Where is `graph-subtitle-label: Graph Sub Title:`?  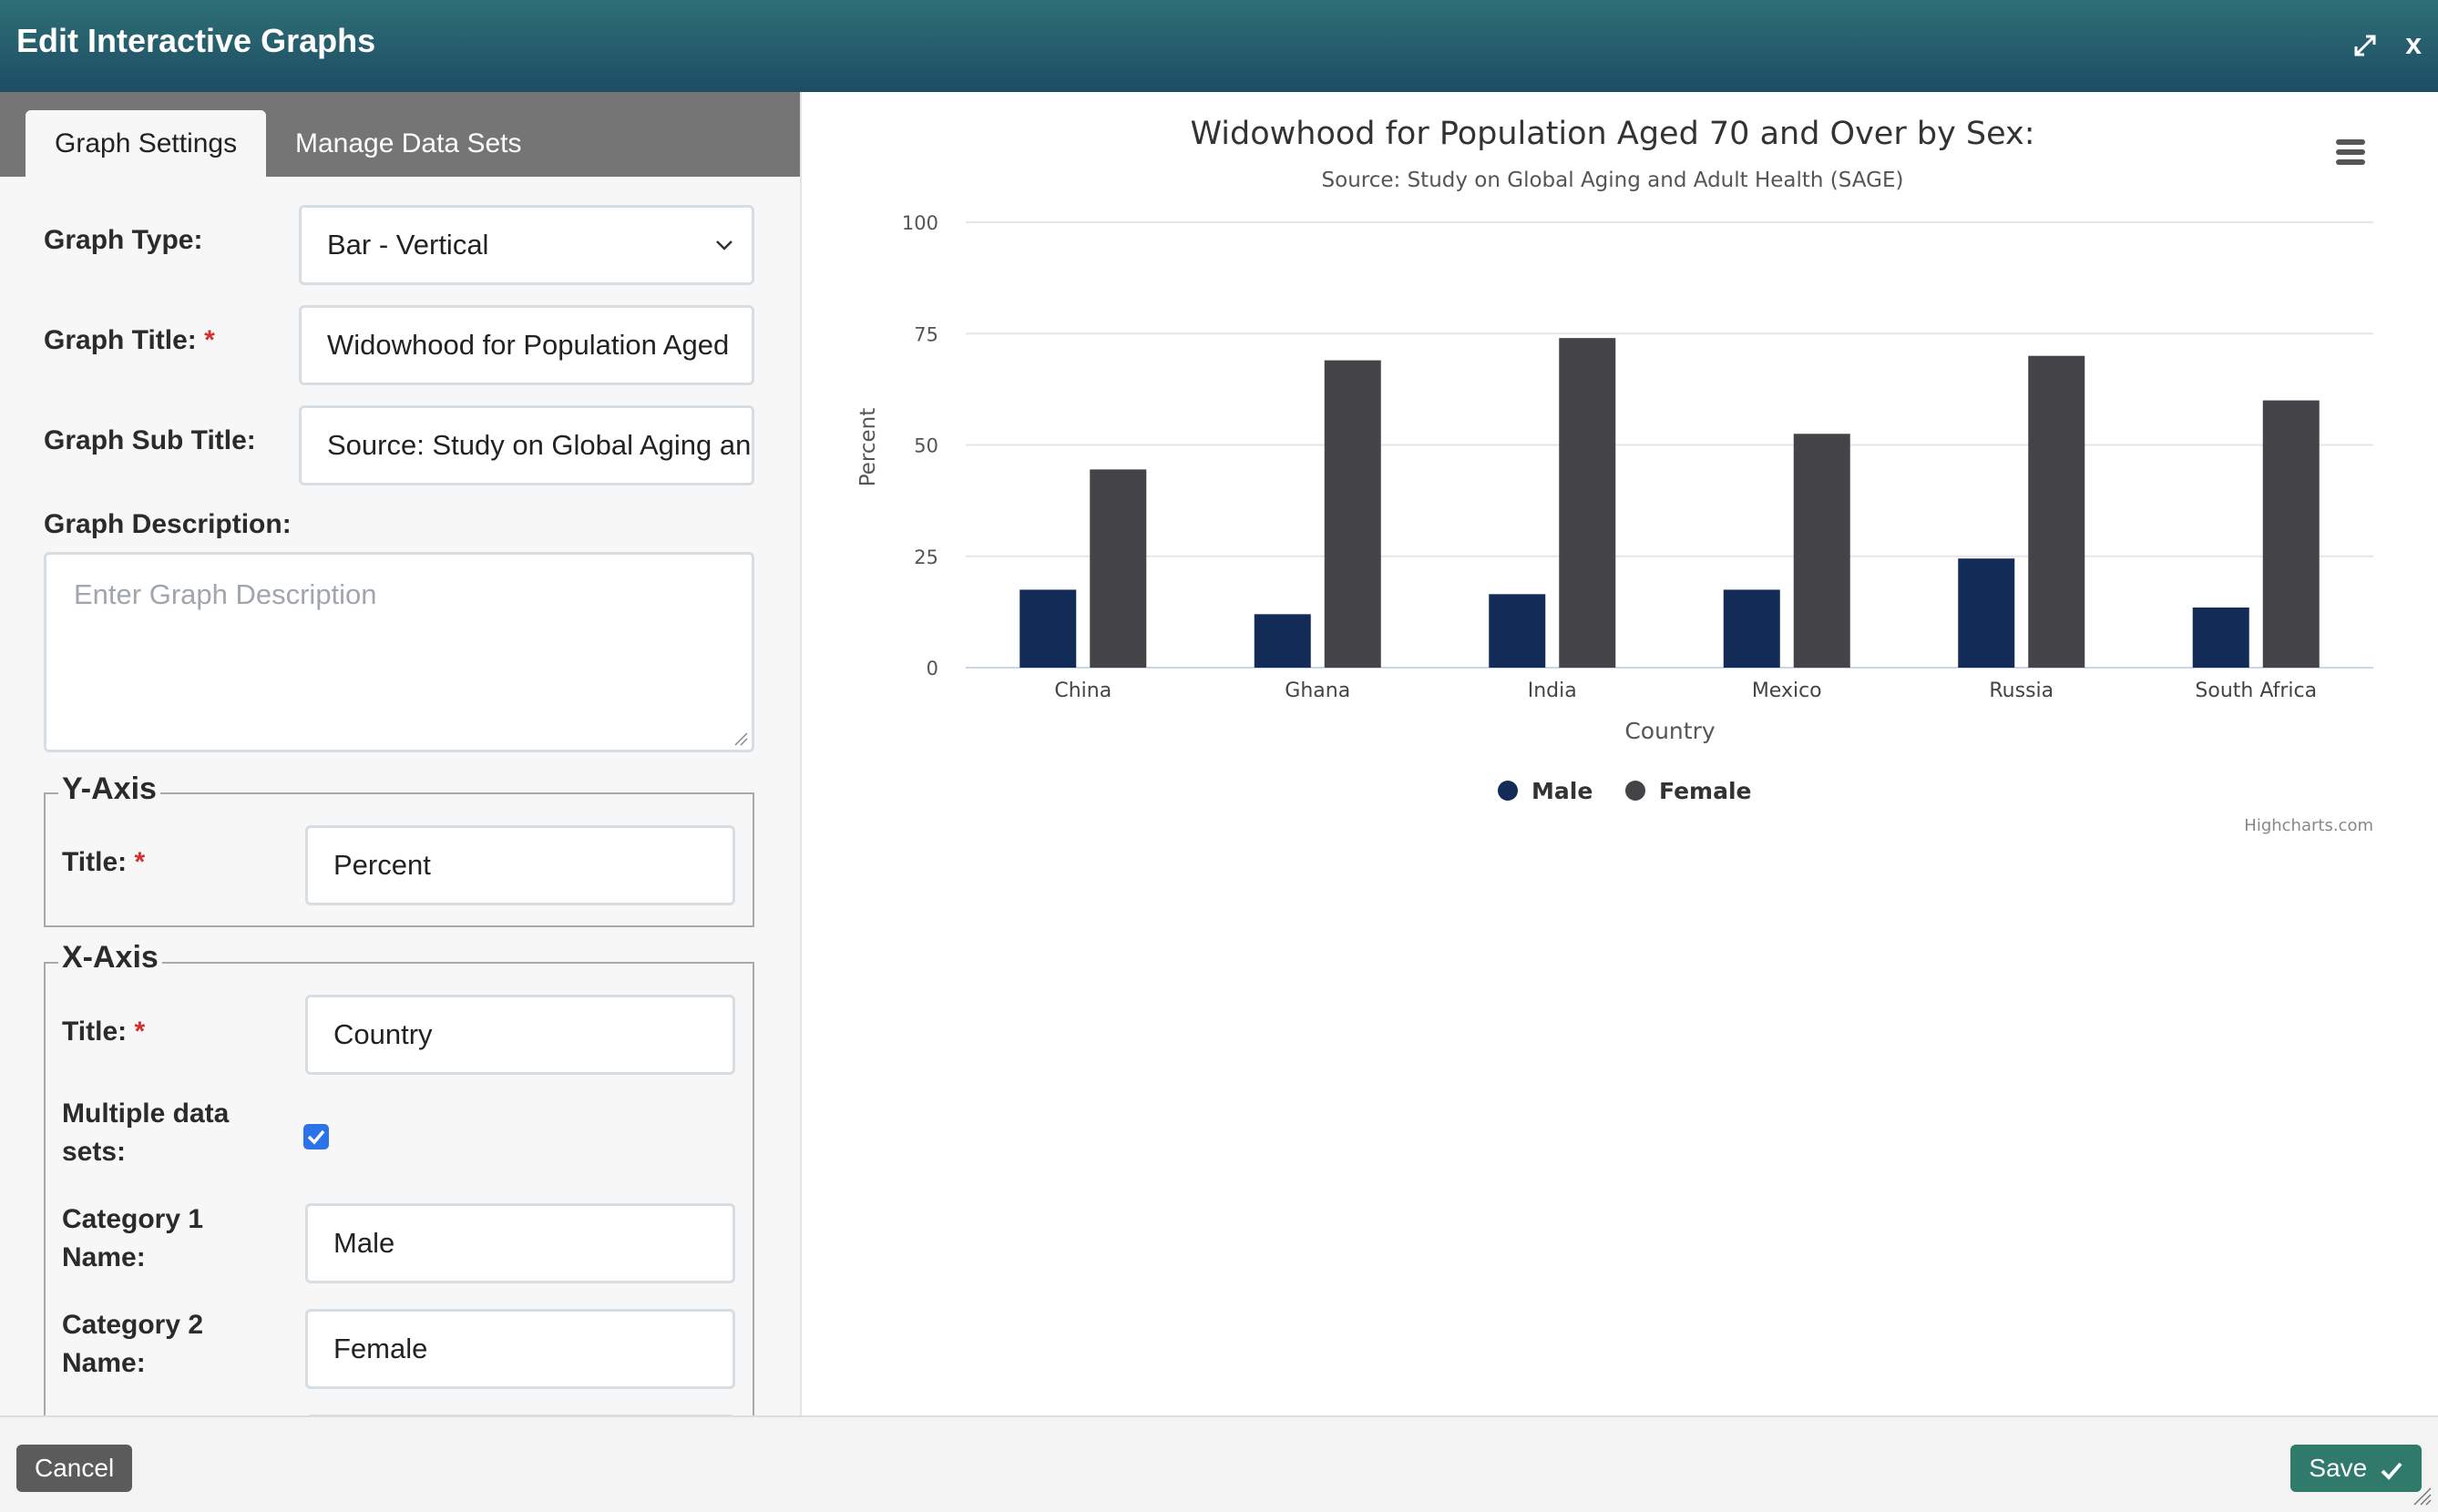 graph-subtitle-label: Graph Sub Title: is located at coordinates (150, 440).